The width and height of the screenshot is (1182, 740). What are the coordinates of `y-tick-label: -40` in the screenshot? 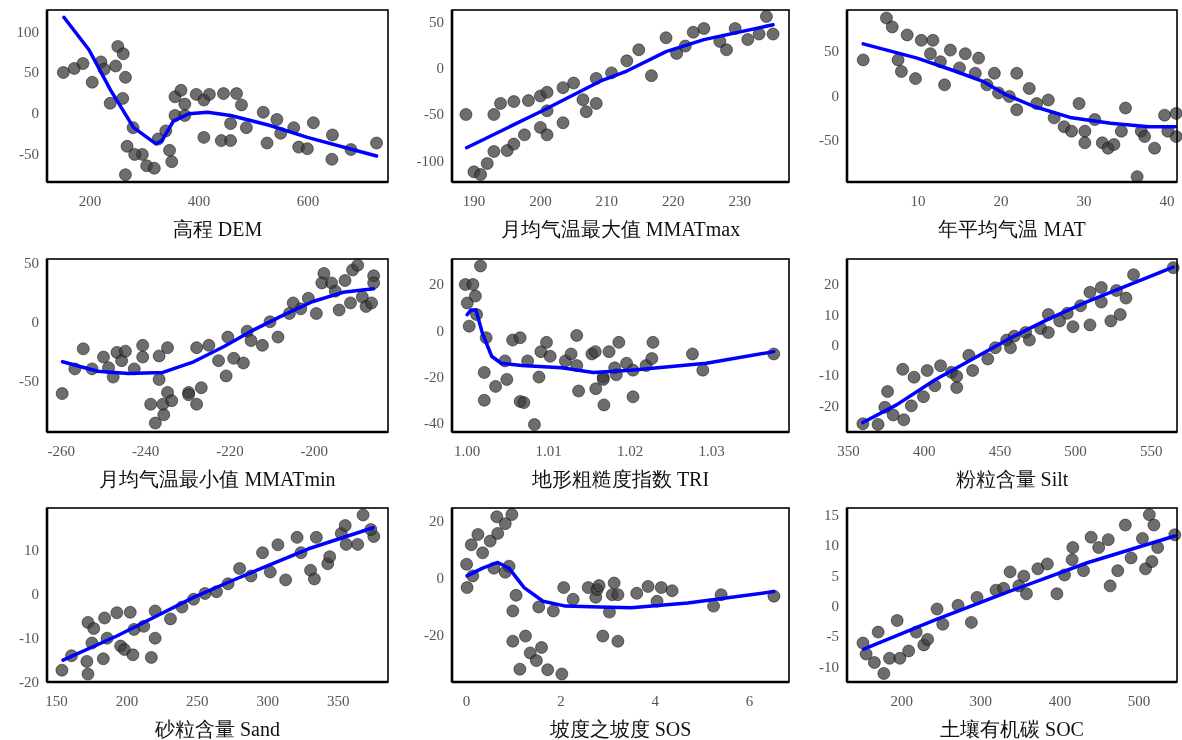 It's located at (434, 423).